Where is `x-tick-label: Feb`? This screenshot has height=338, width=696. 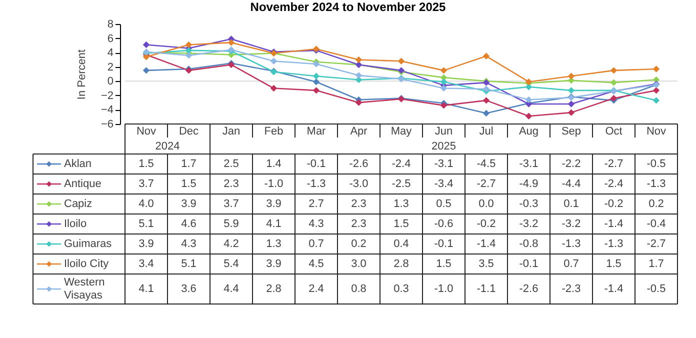
x-tick-label: Feb is located at coordinates (274, 132).